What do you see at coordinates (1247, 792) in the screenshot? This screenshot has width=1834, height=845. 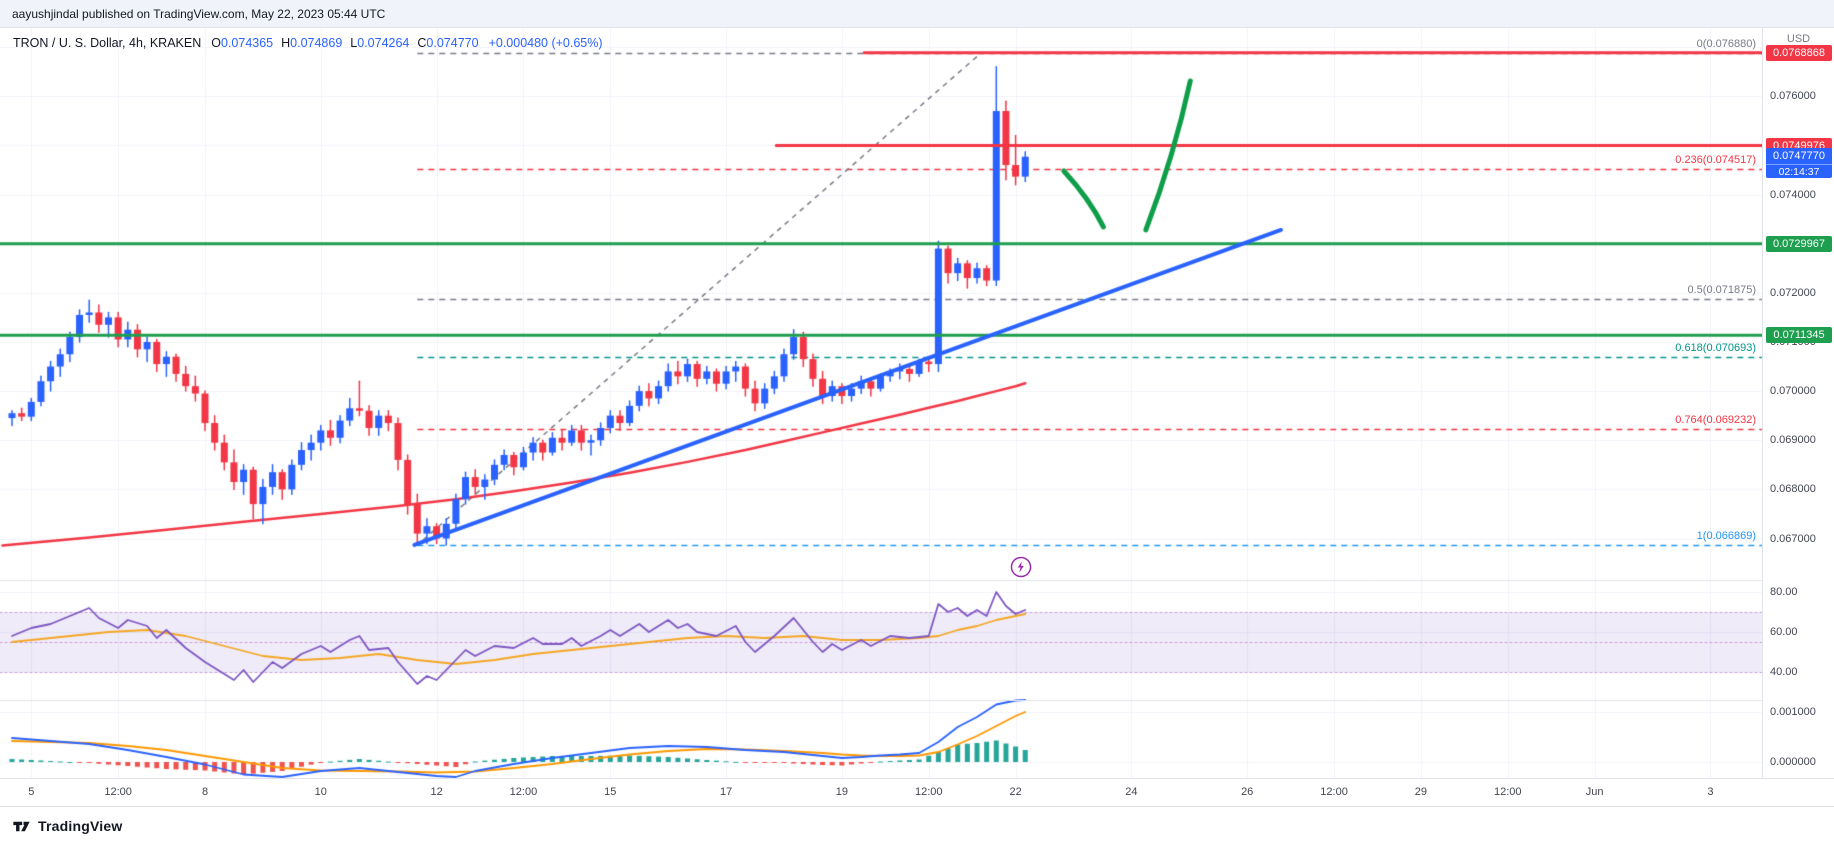 I see `time-axis-tick: 26` at bounding box center [1247, 792].